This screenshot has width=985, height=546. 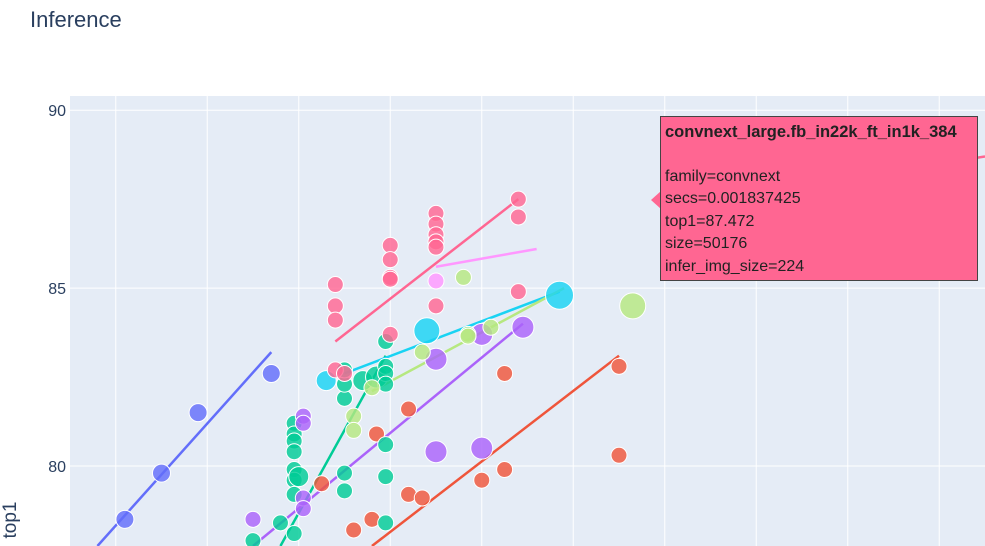 I want to click on tooltip-line-secs: secs=0.001837425, so click(x=733, y=199).